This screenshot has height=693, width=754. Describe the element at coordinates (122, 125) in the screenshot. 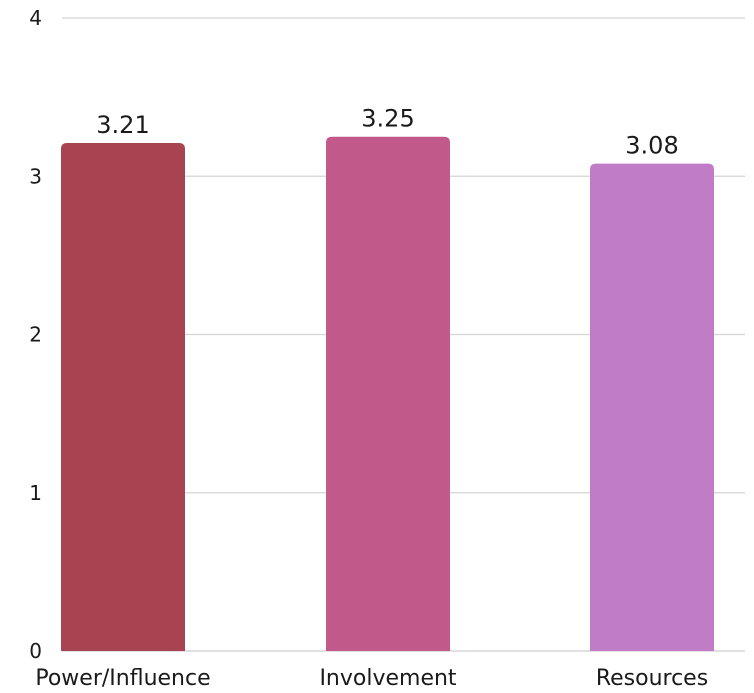

I see `data-label-power-influence: 3.21` at that location.